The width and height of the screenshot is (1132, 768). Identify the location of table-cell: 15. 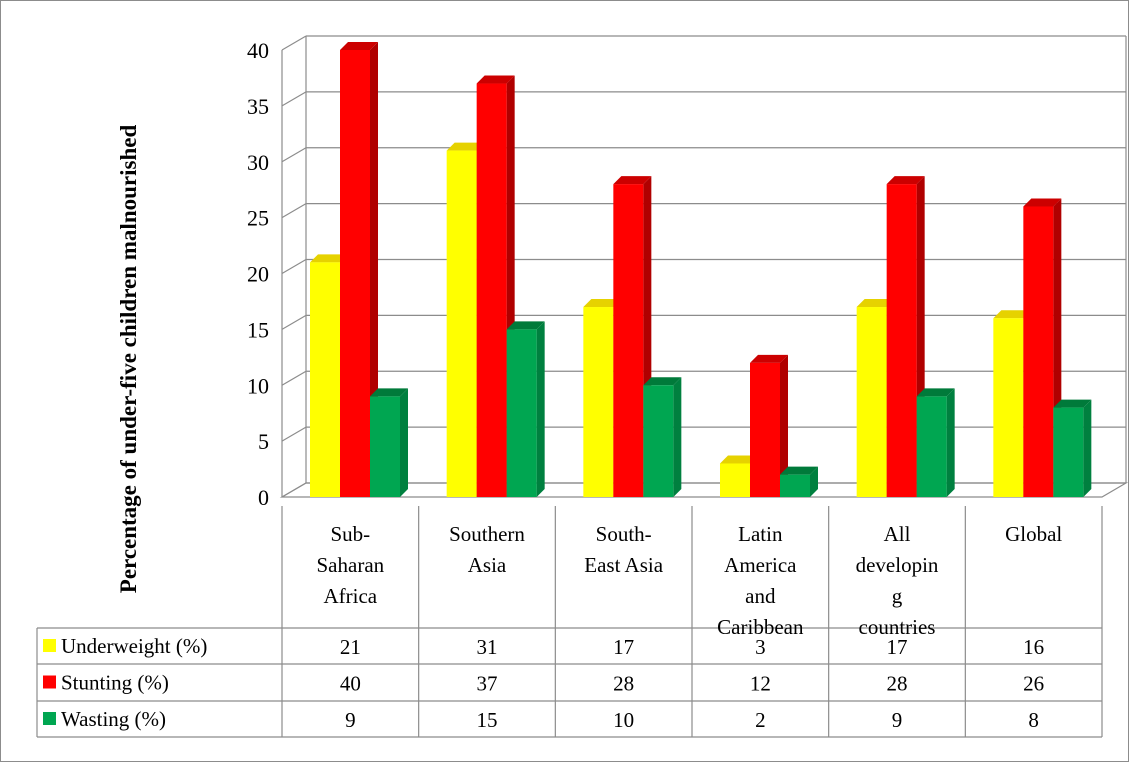
(487, 720).